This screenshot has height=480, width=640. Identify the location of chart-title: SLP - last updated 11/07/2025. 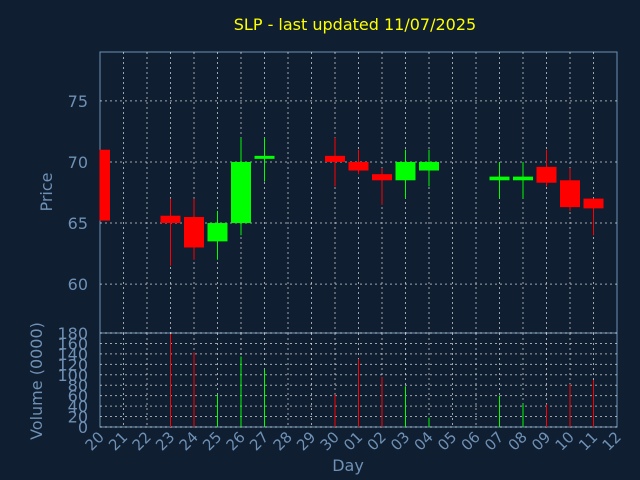
(355, 24).